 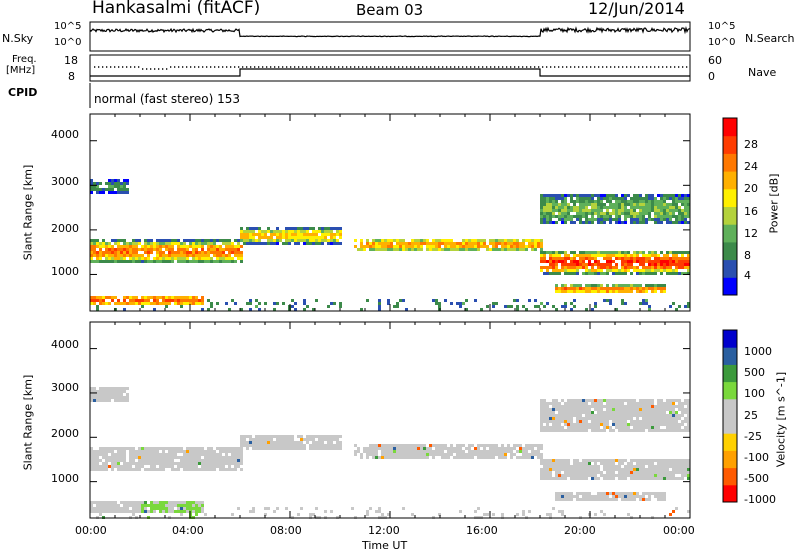 What do you see at coordinates (65, 478) in the screenshot?
I see `velocity-ytick-1000: 1000` at bounding box center [65, 478].